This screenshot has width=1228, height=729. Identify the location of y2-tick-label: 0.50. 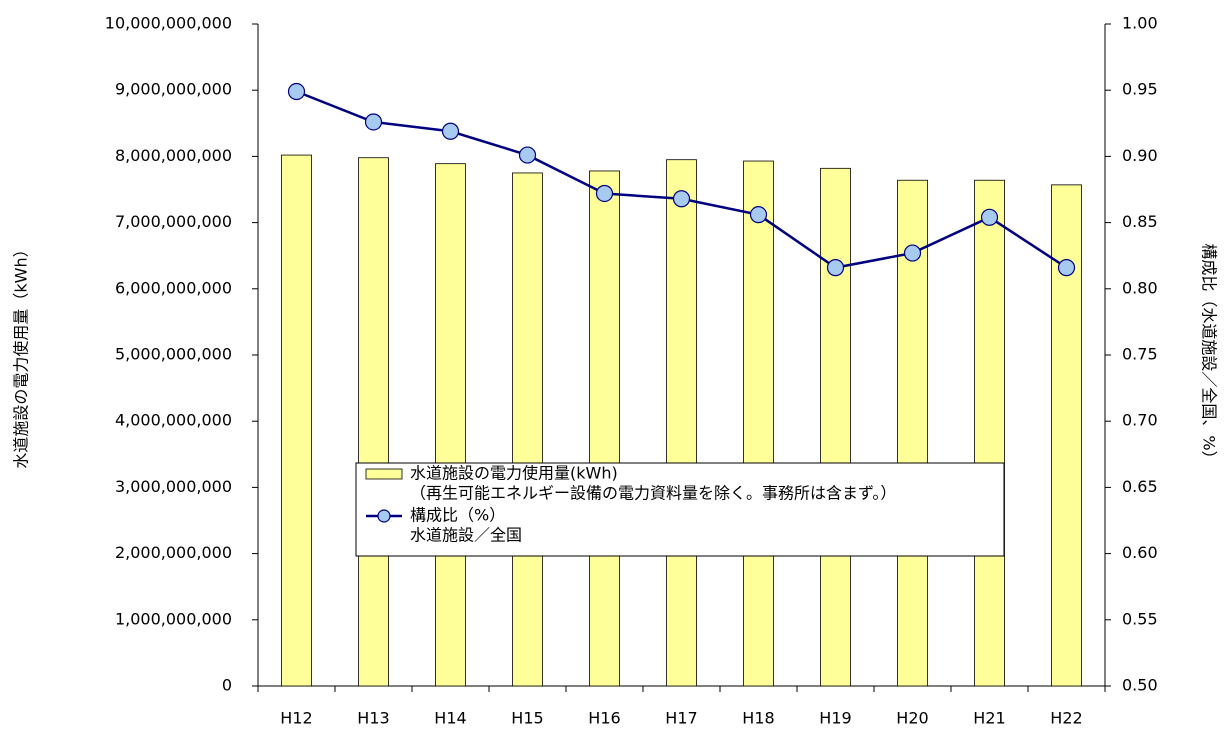
(1140, 685).